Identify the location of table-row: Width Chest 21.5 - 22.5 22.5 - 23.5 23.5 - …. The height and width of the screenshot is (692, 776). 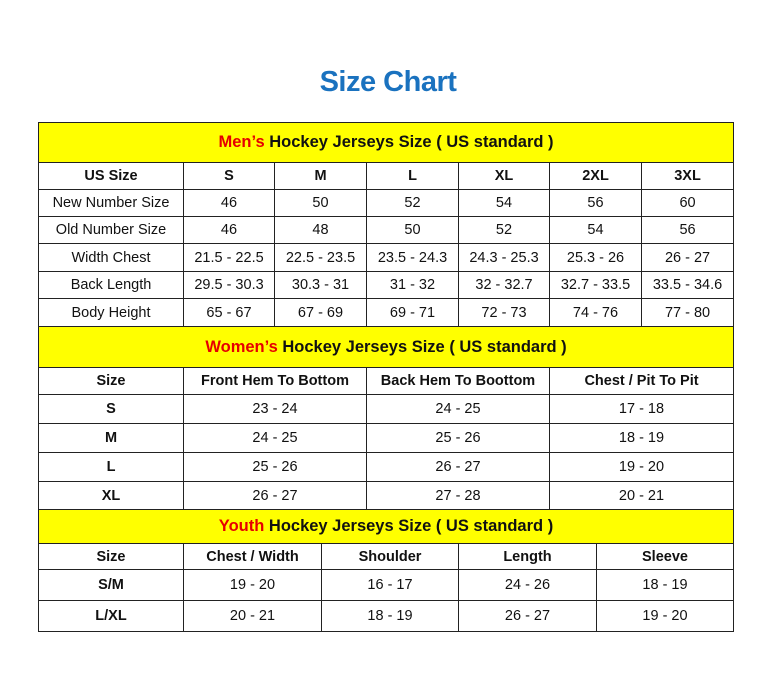
(386, 257).